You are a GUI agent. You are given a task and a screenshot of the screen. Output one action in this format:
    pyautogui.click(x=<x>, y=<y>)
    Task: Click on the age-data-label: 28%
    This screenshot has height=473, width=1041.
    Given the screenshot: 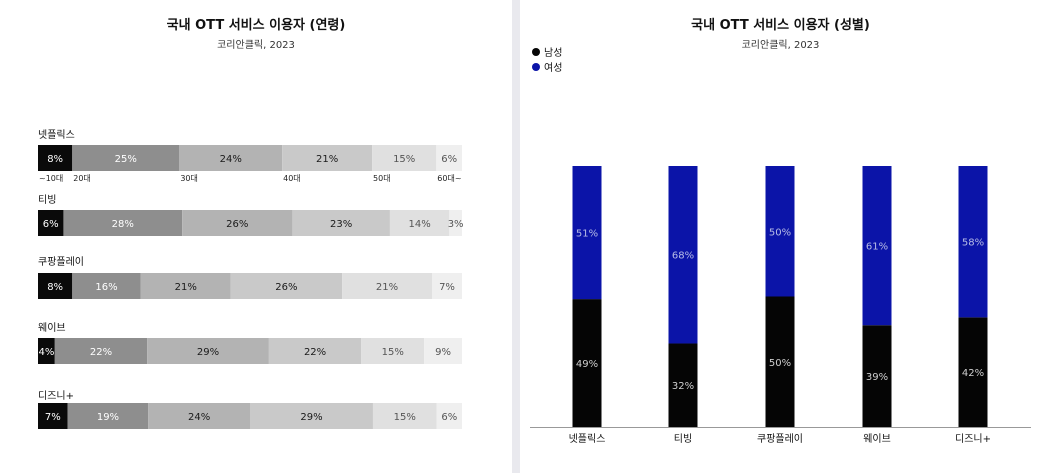 What is the action you would take?
    pyautogui.click(x=123, y=224)
    